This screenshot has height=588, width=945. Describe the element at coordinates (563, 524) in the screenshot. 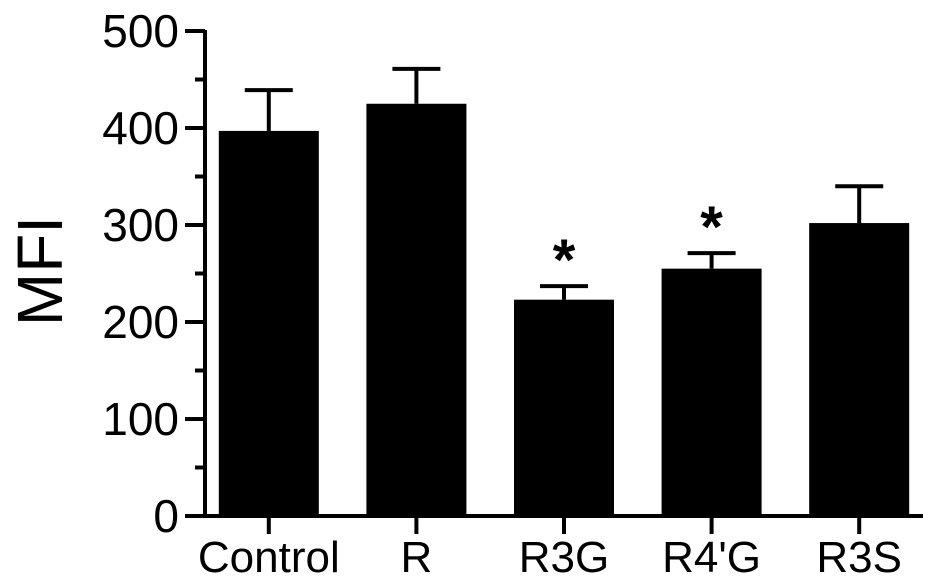

I see `x-axis` at that location.